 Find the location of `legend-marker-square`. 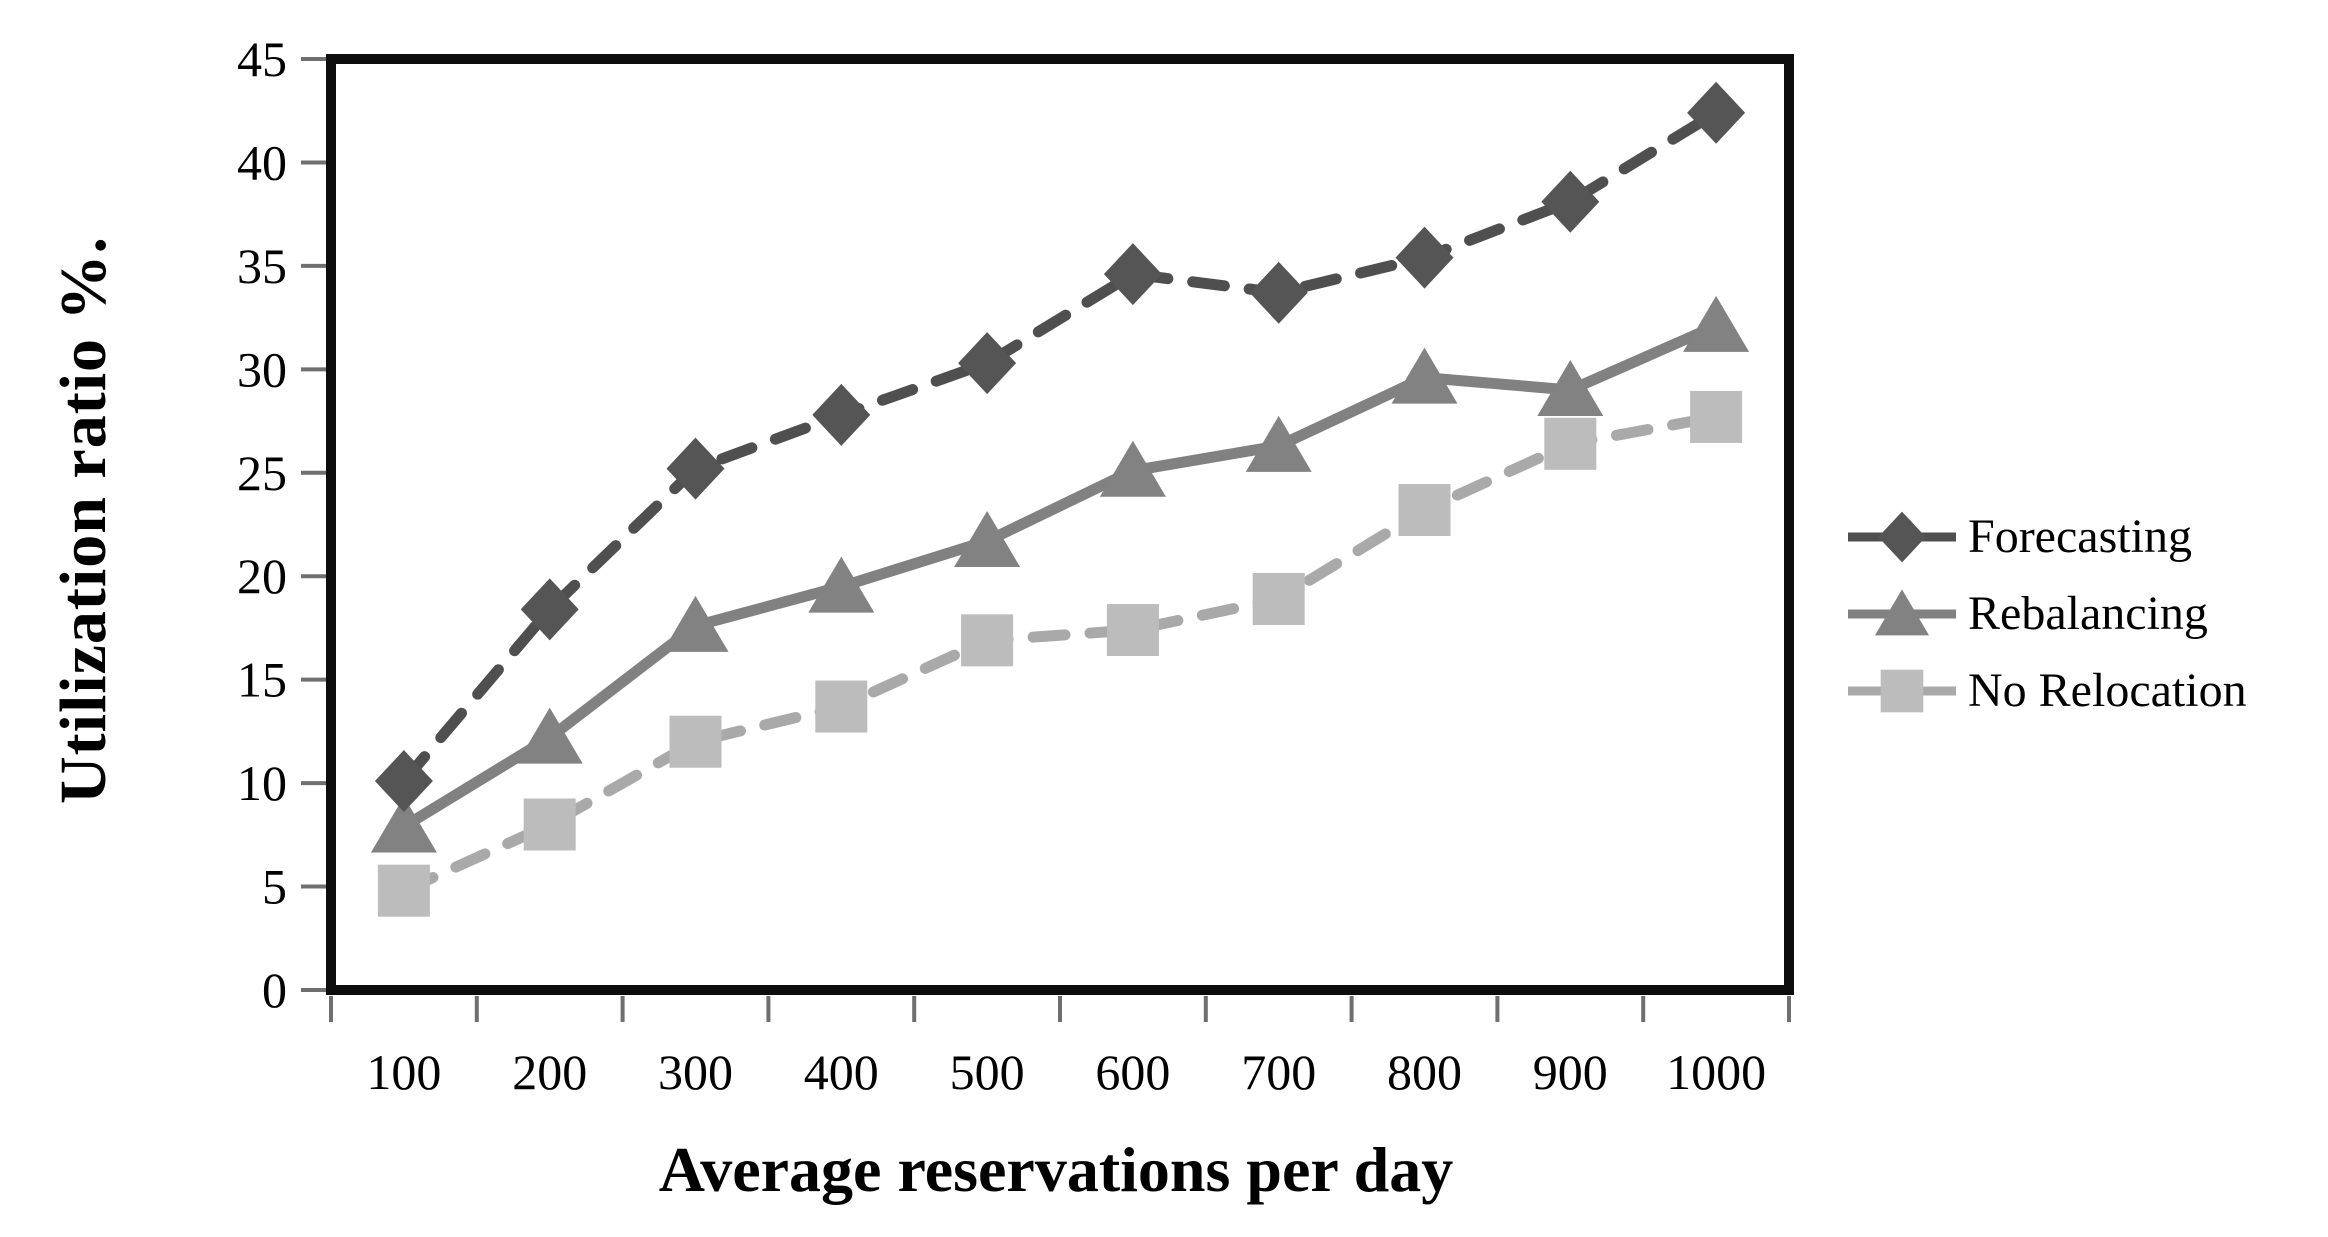

legend-marker-square is located at coordinates (1902, 690).